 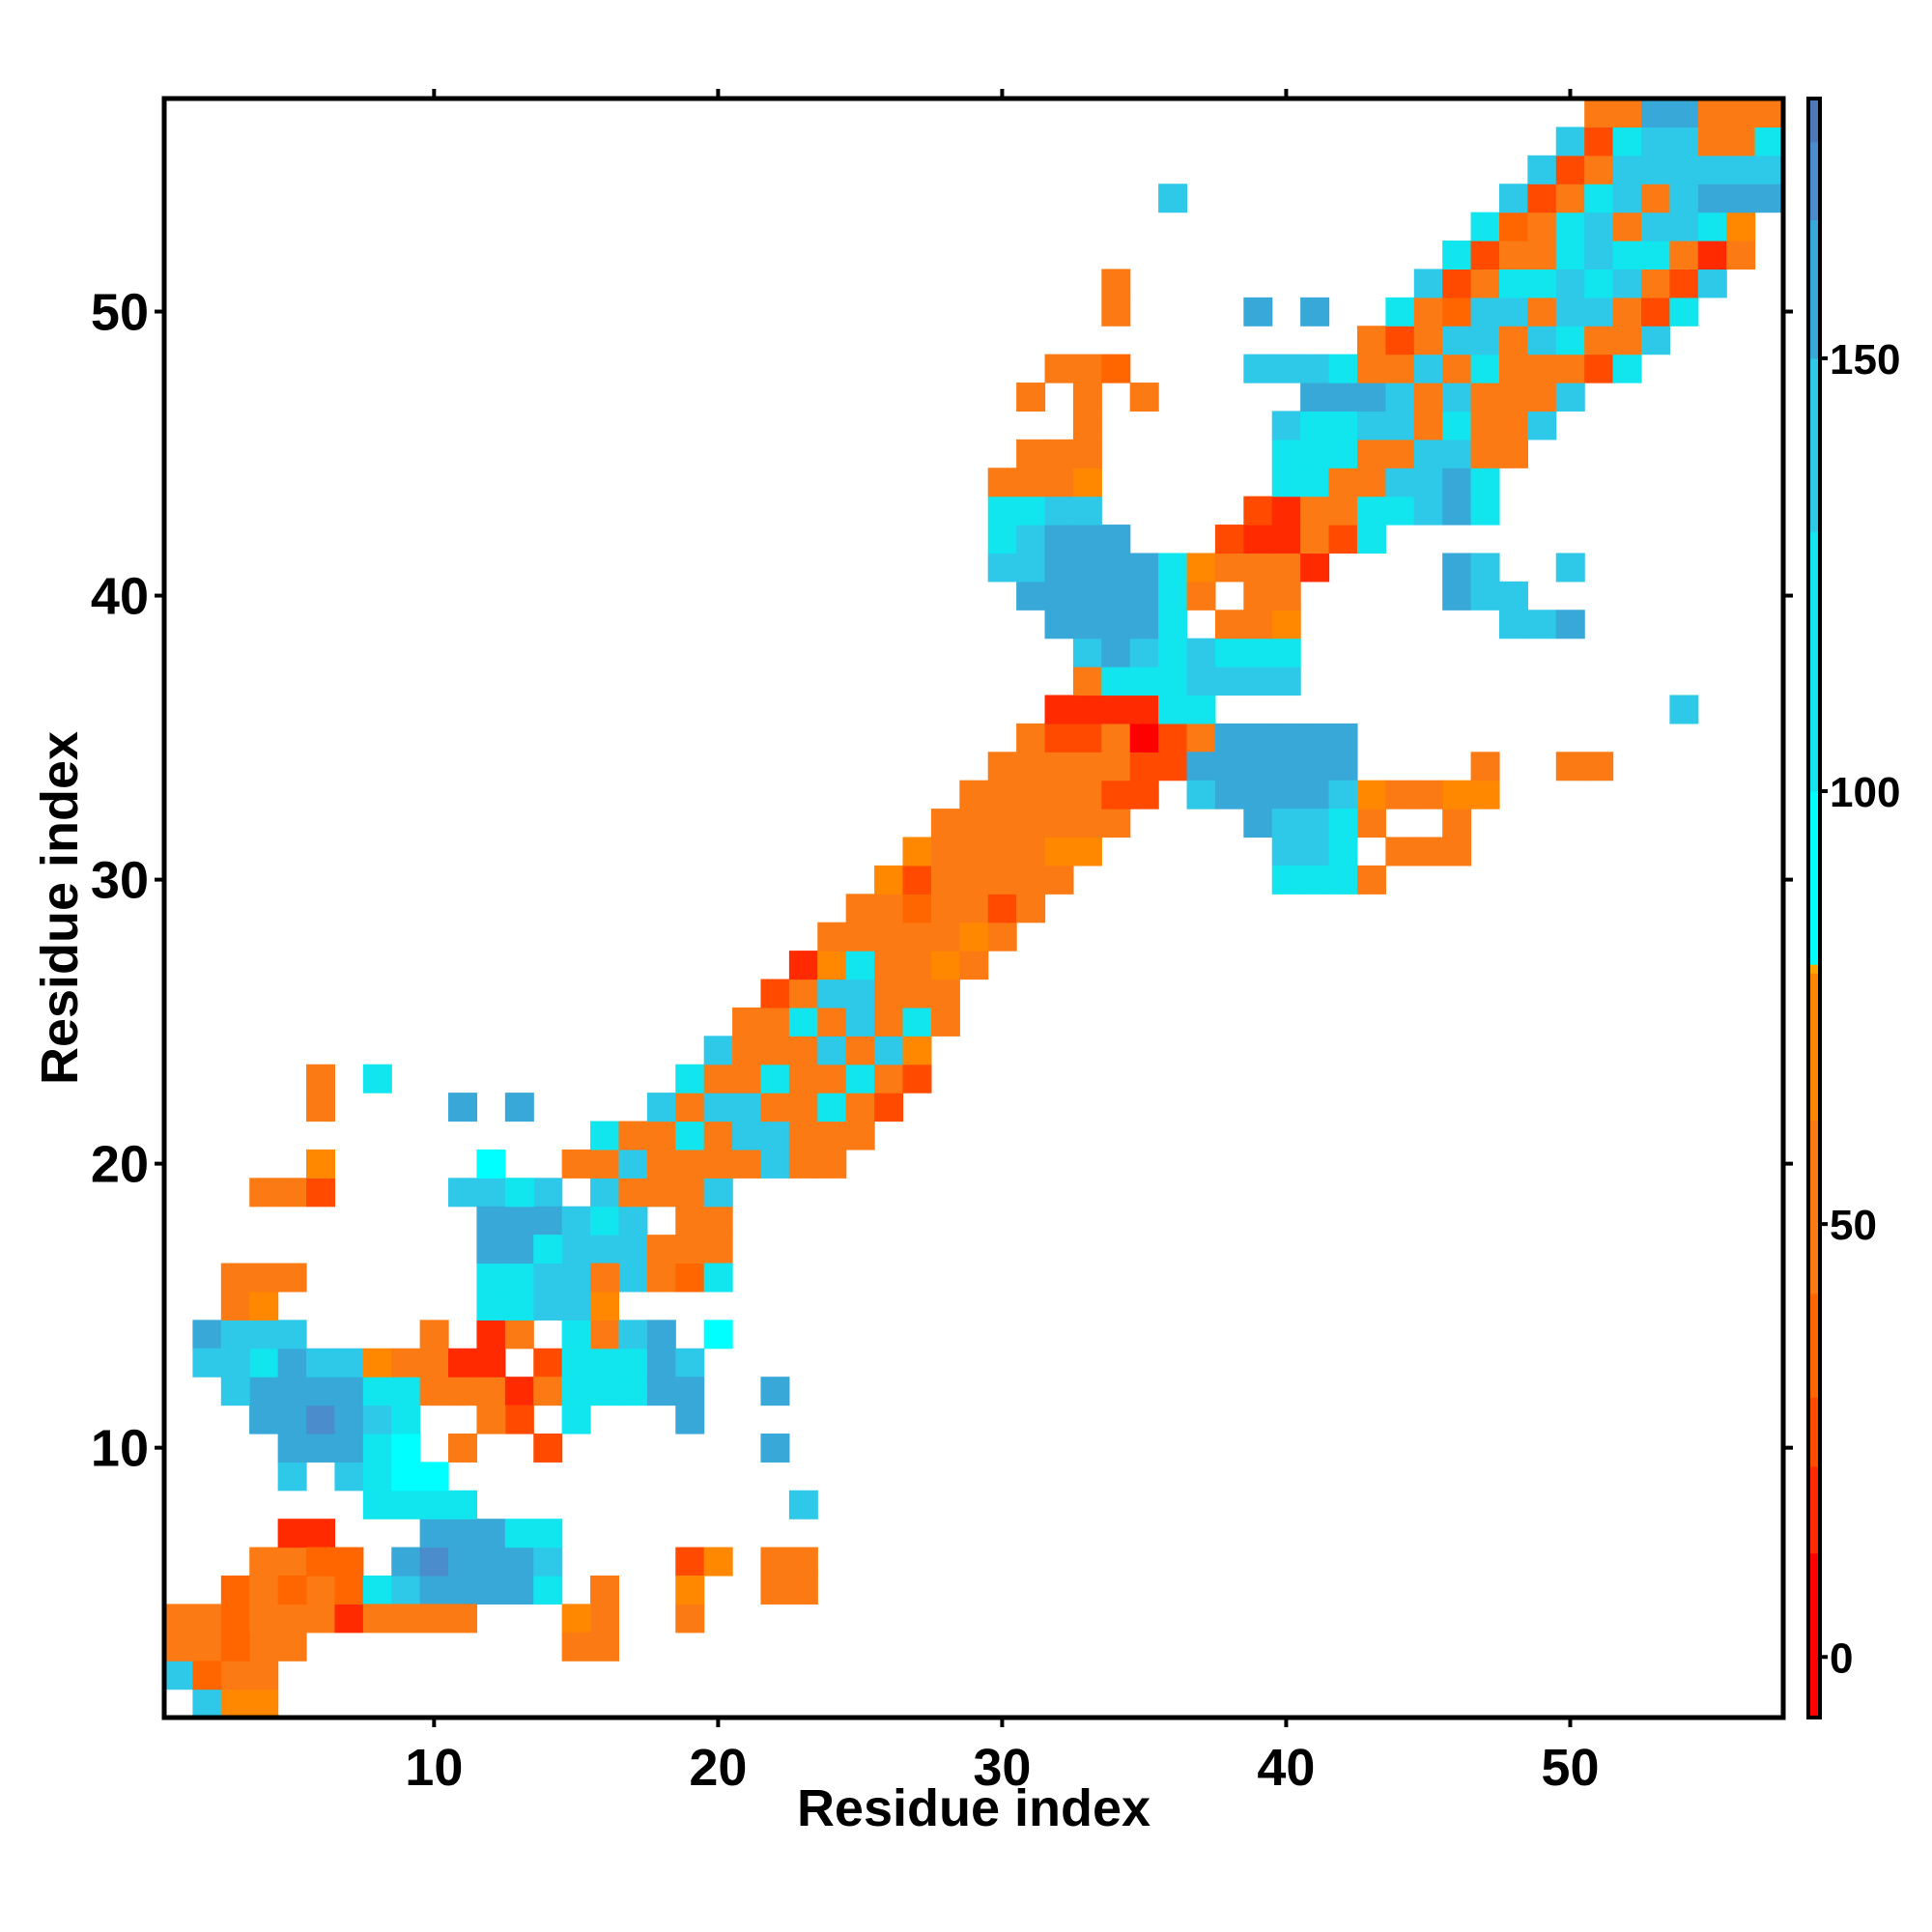 What do you see at coordinates (120, 597) in the screenshot?
I see `y-tick-label: 40` at bounding box center [120, 597].